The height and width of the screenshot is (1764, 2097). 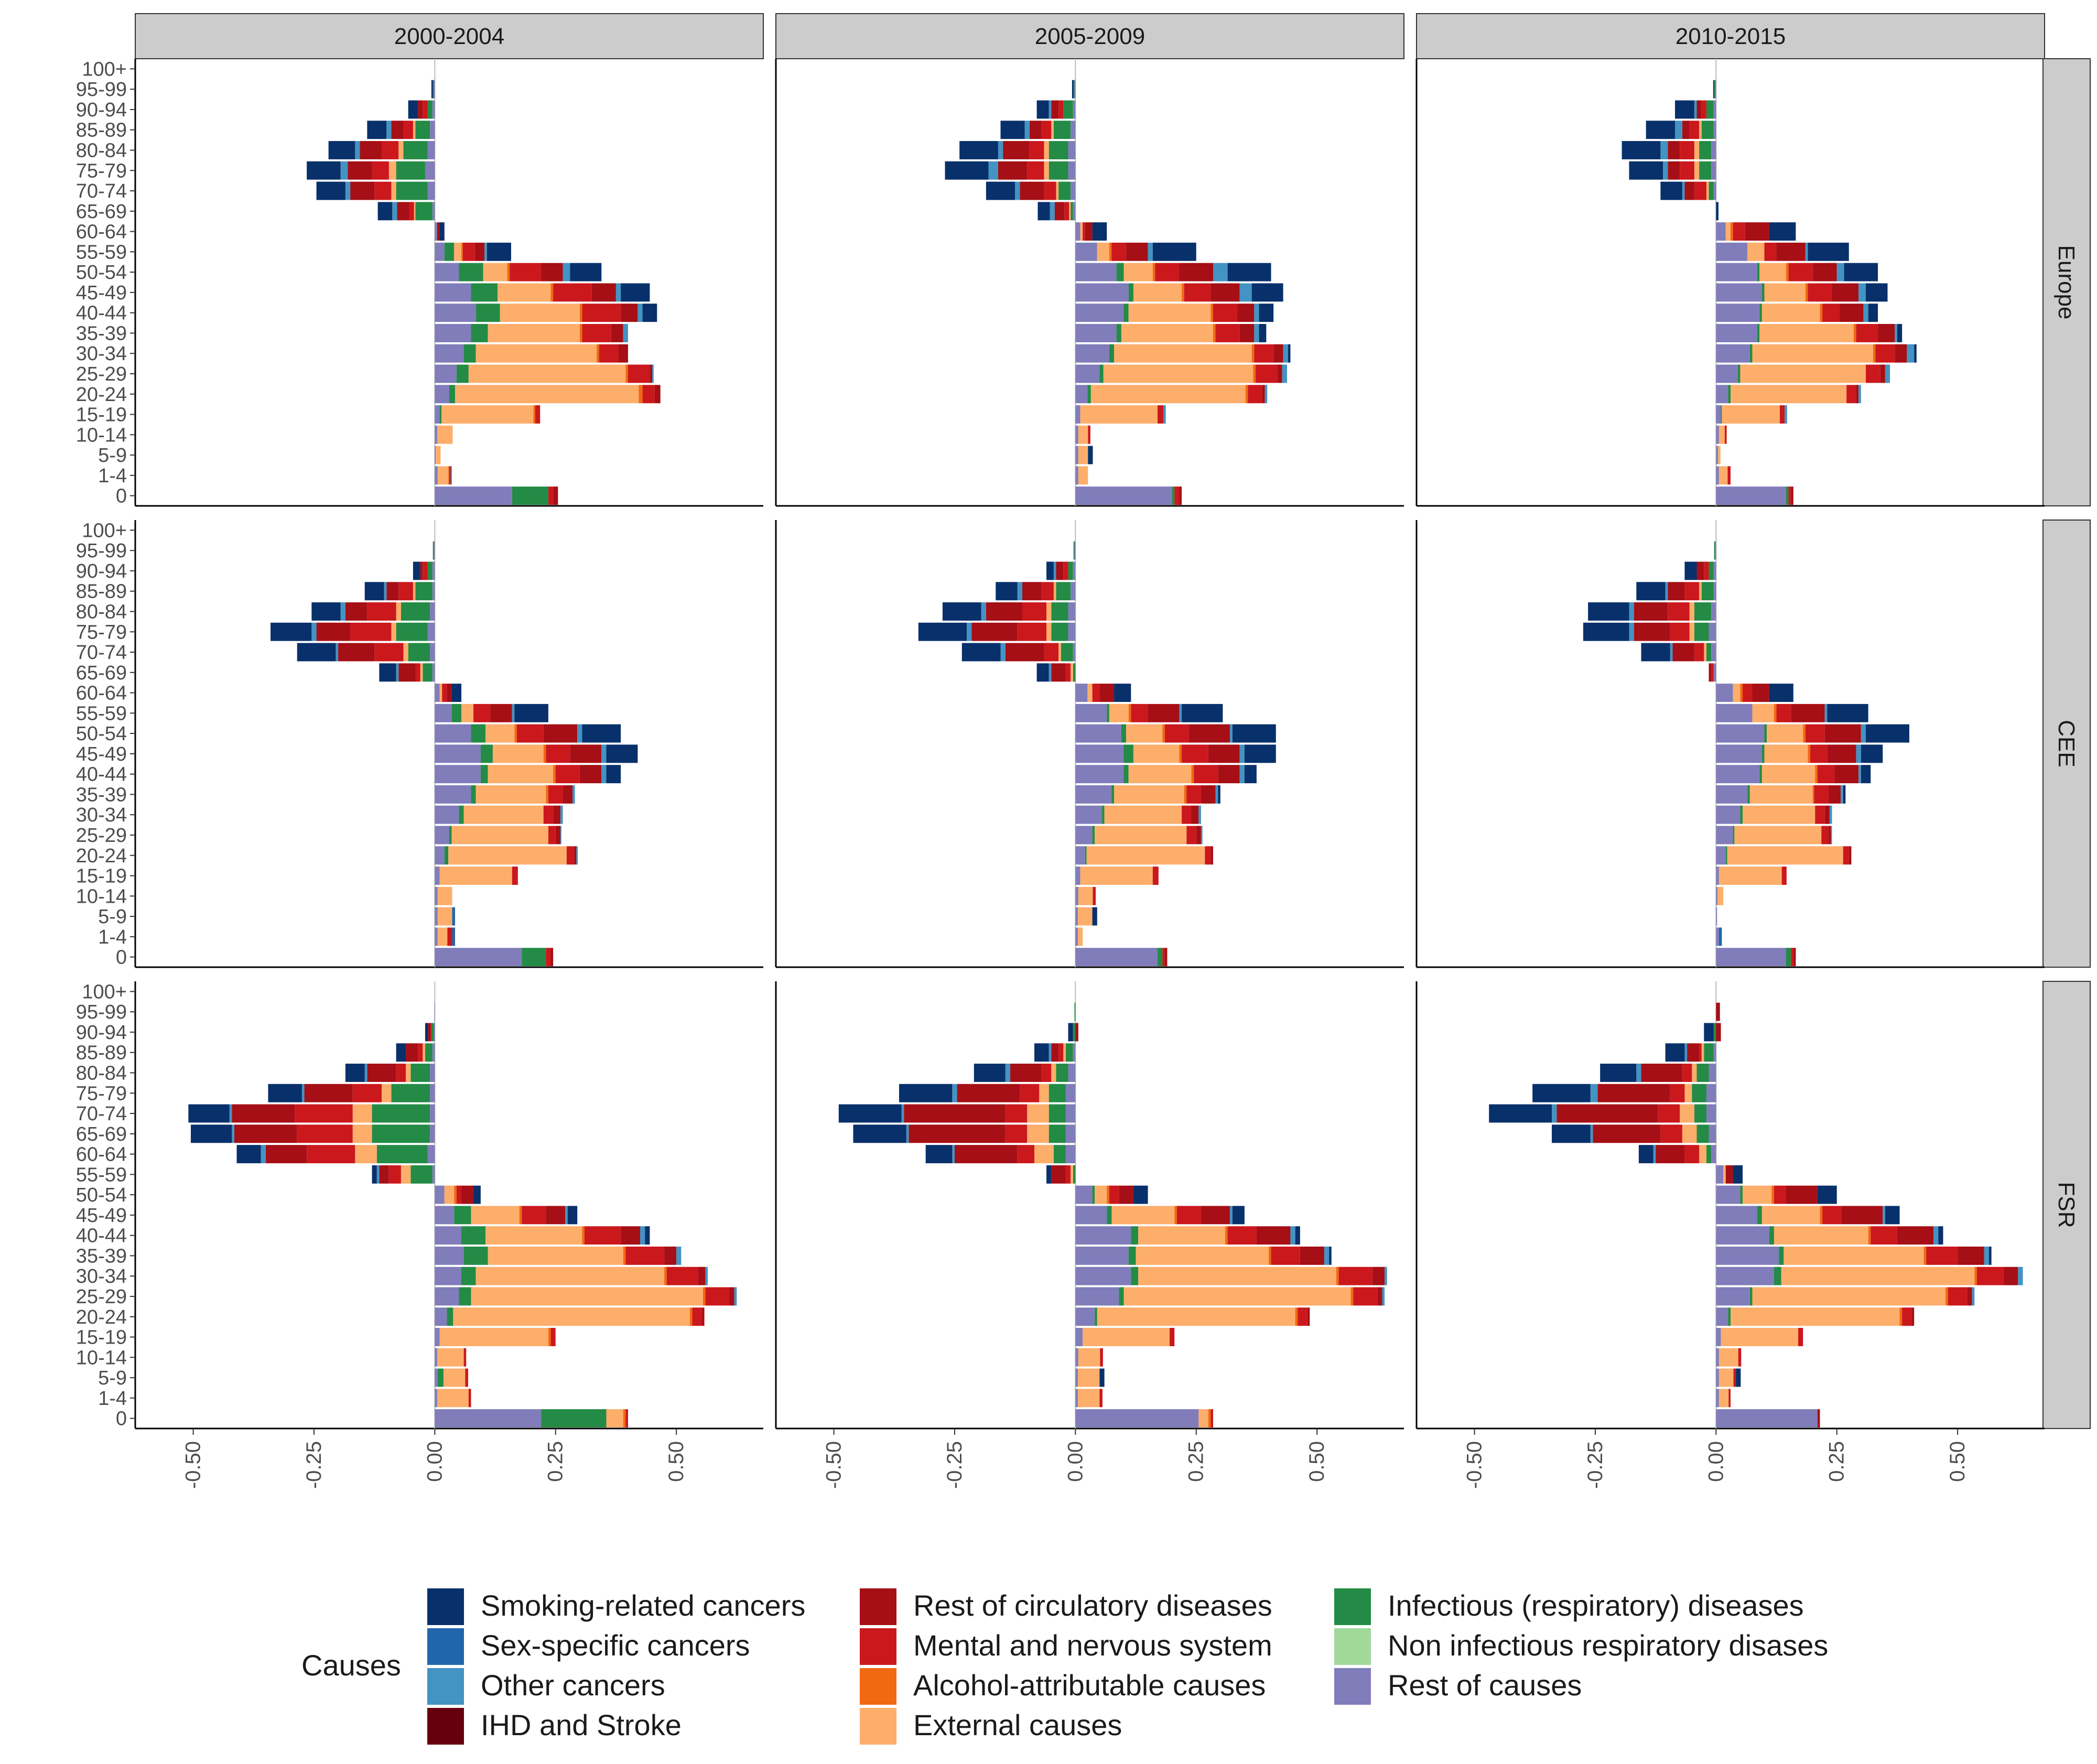 What do you see at coordinates (101, 374) in the screenshot?
I see `y-tick-label: 25-29` at bounding box center [101, 374].